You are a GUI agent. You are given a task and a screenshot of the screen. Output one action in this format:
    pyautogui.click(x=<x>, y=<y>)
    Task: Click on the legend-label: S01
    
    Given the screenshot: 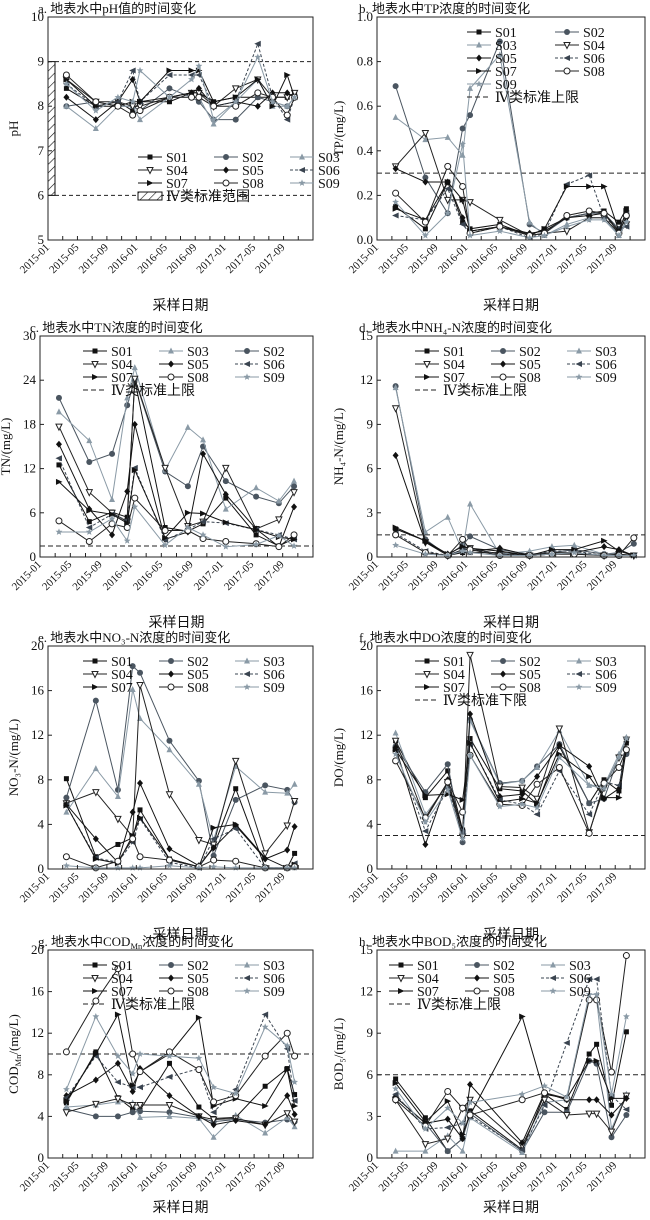 What is the action you would take?
    pyautogui.click(x=454, y=662)
    